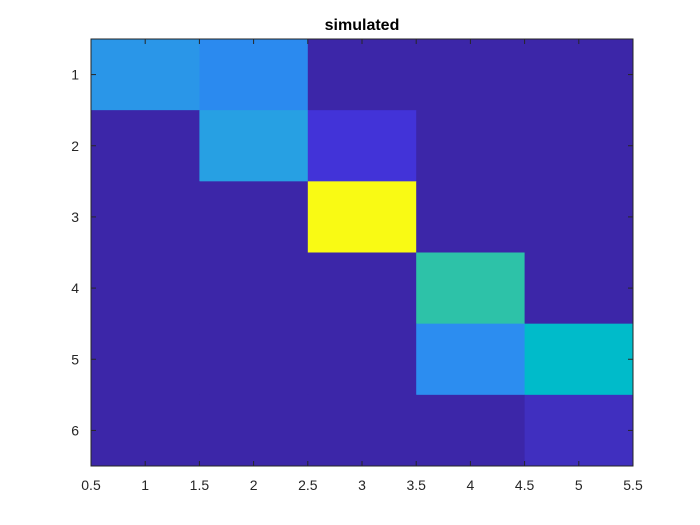 The image size is (700, 525). I want to click on heatmap-cell-r3-c5, so click(579, 217).